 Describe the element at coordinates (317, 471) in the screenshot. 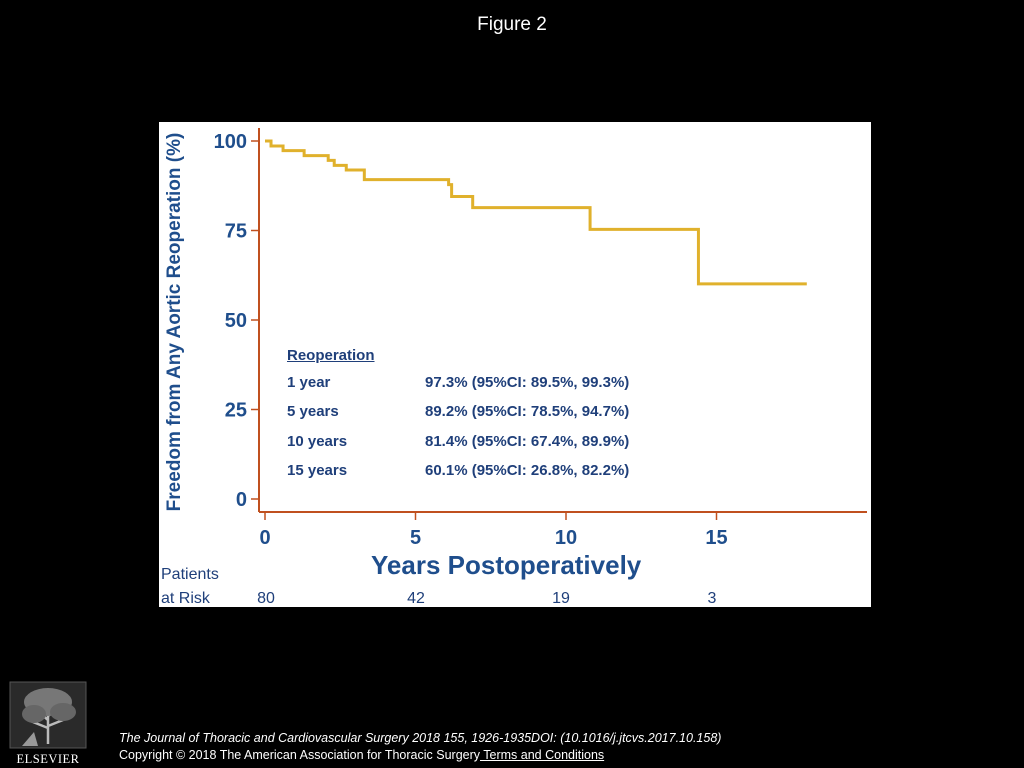

I see `legend-row-label: 15 years` at that location.